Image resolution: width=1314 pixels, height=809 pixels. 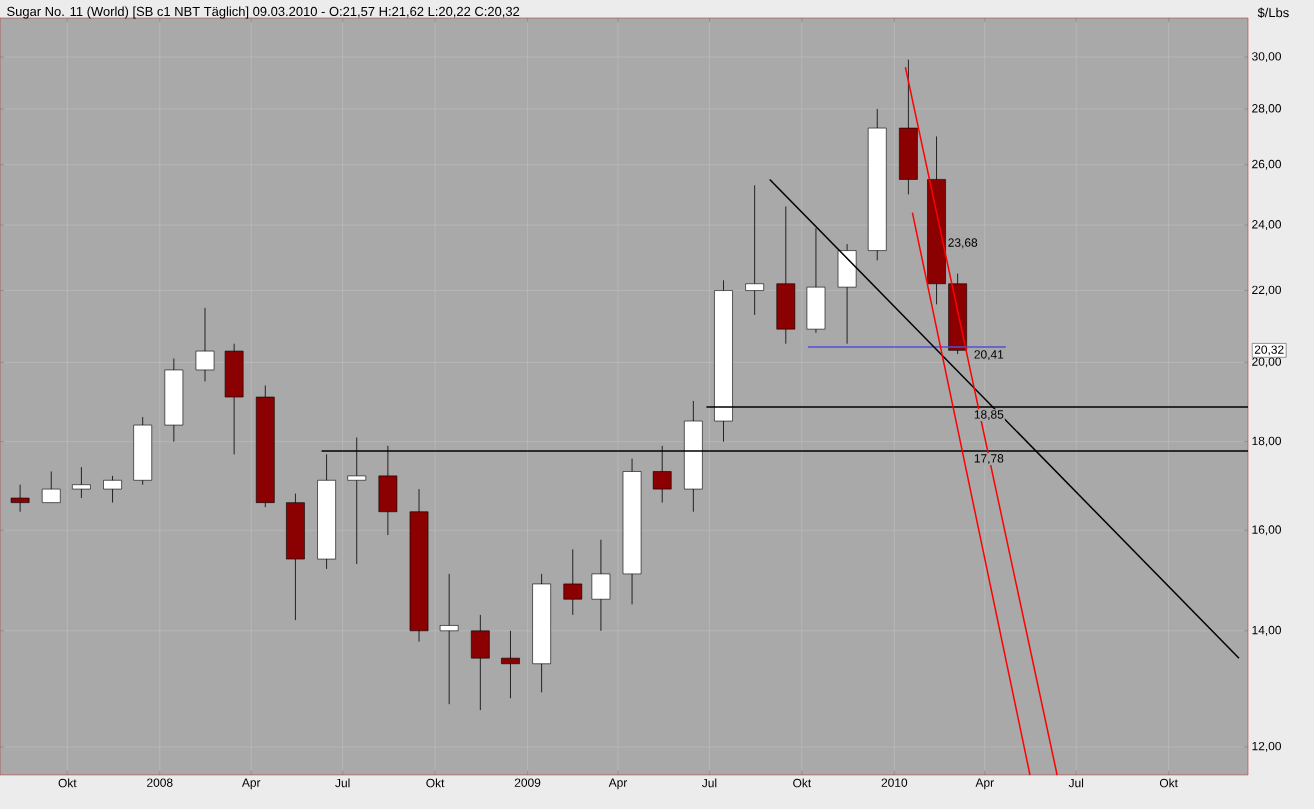 I want to click on text: 20,32, so click(x=1269, y=350).